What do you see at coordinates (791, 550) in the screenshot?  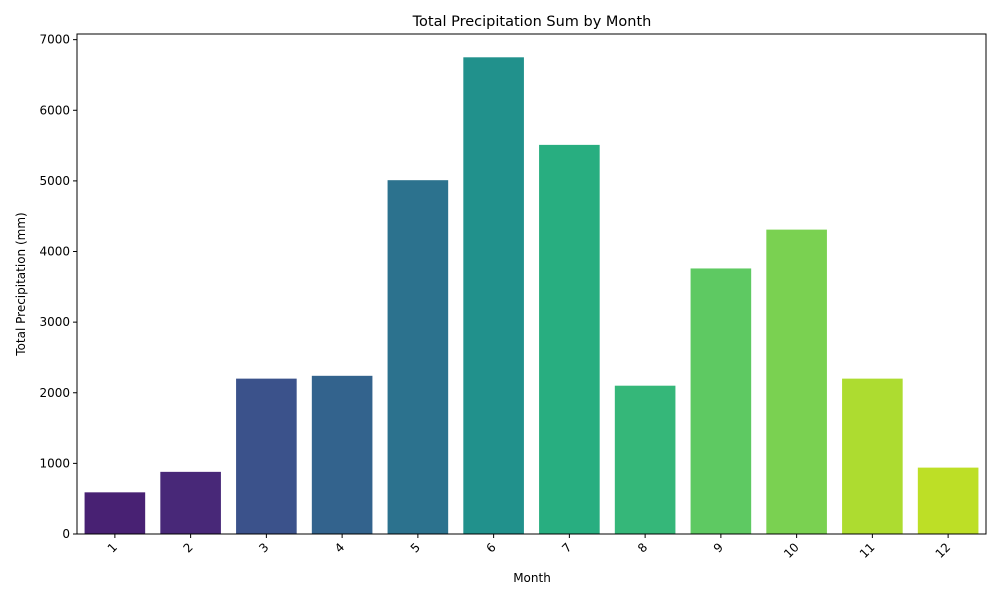 I see `x-tick-label: 10` at bounding box center [791, 550].